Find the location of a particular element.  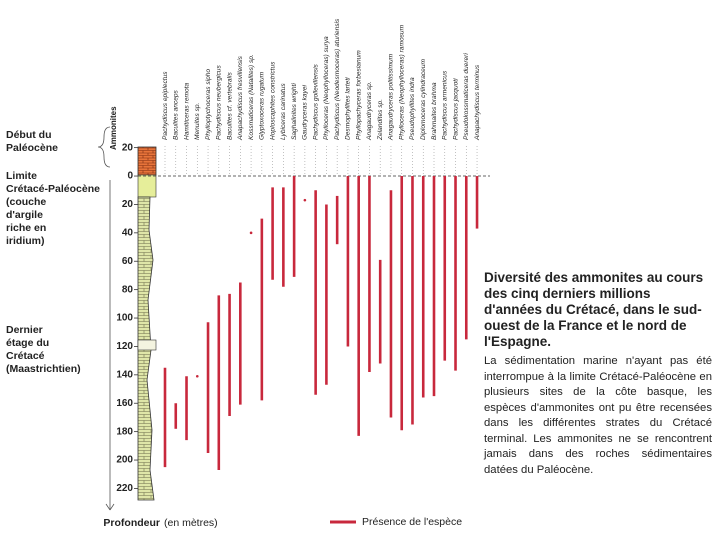

species-label: Saghalinites wrighti is located at coordinates (294, 111).